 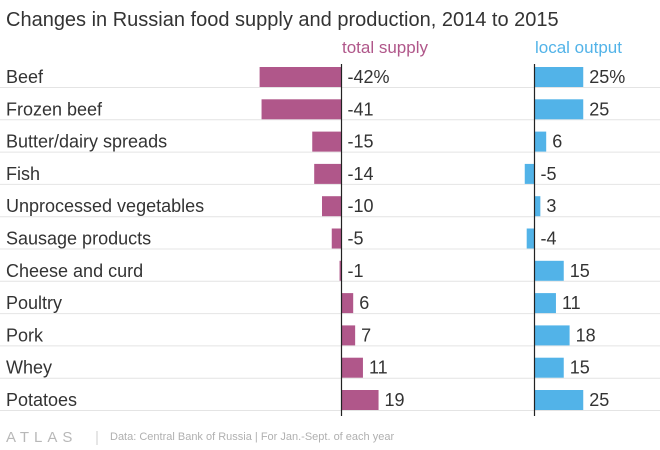 I want to click on value-label: -1, so click(x=356, y=271).